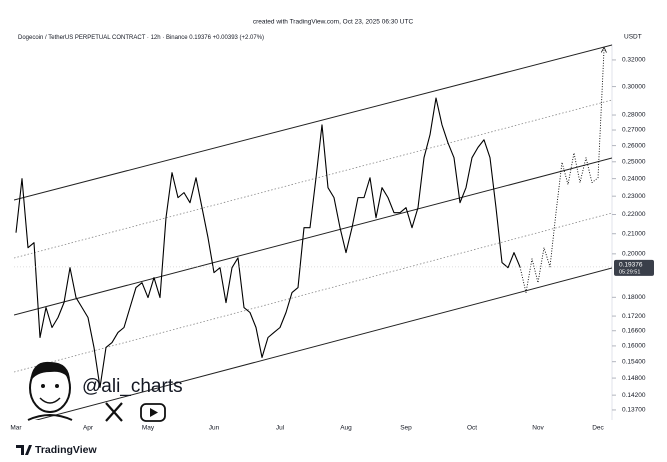  I want to click on y-tick-label: 0.22000, so click(634, 214).